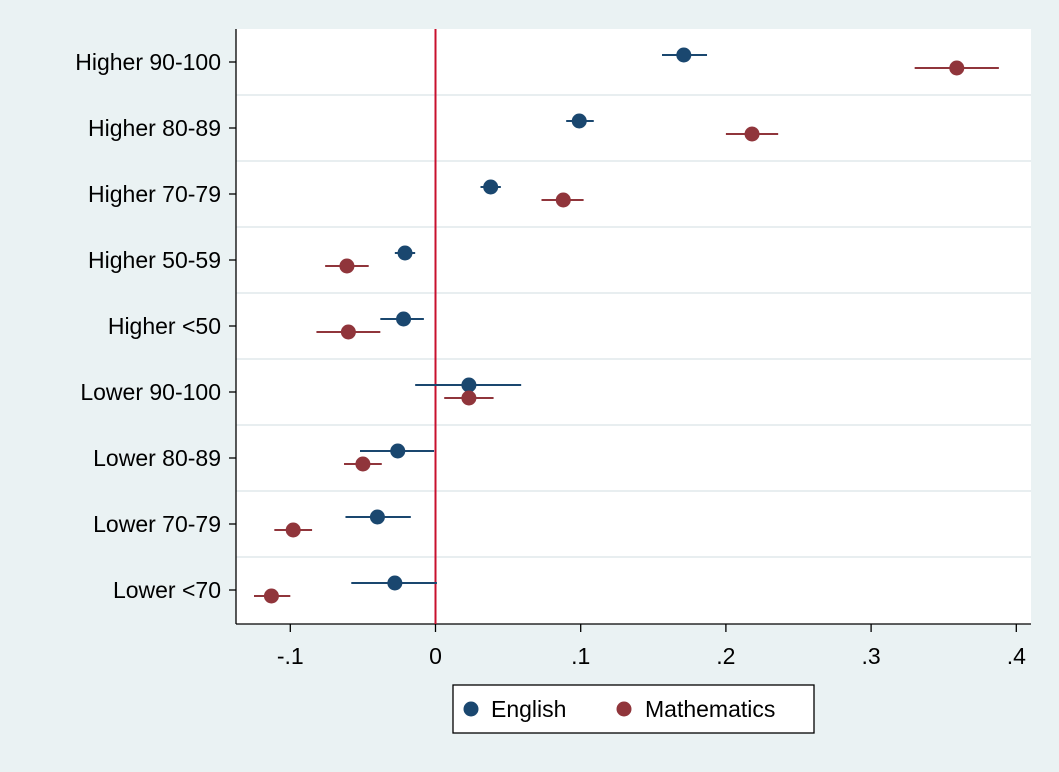  What do you see at coordinates (624, 709) in the screenshot?
I see `legend-marker-mathematics` at bounding box center [624, 709].